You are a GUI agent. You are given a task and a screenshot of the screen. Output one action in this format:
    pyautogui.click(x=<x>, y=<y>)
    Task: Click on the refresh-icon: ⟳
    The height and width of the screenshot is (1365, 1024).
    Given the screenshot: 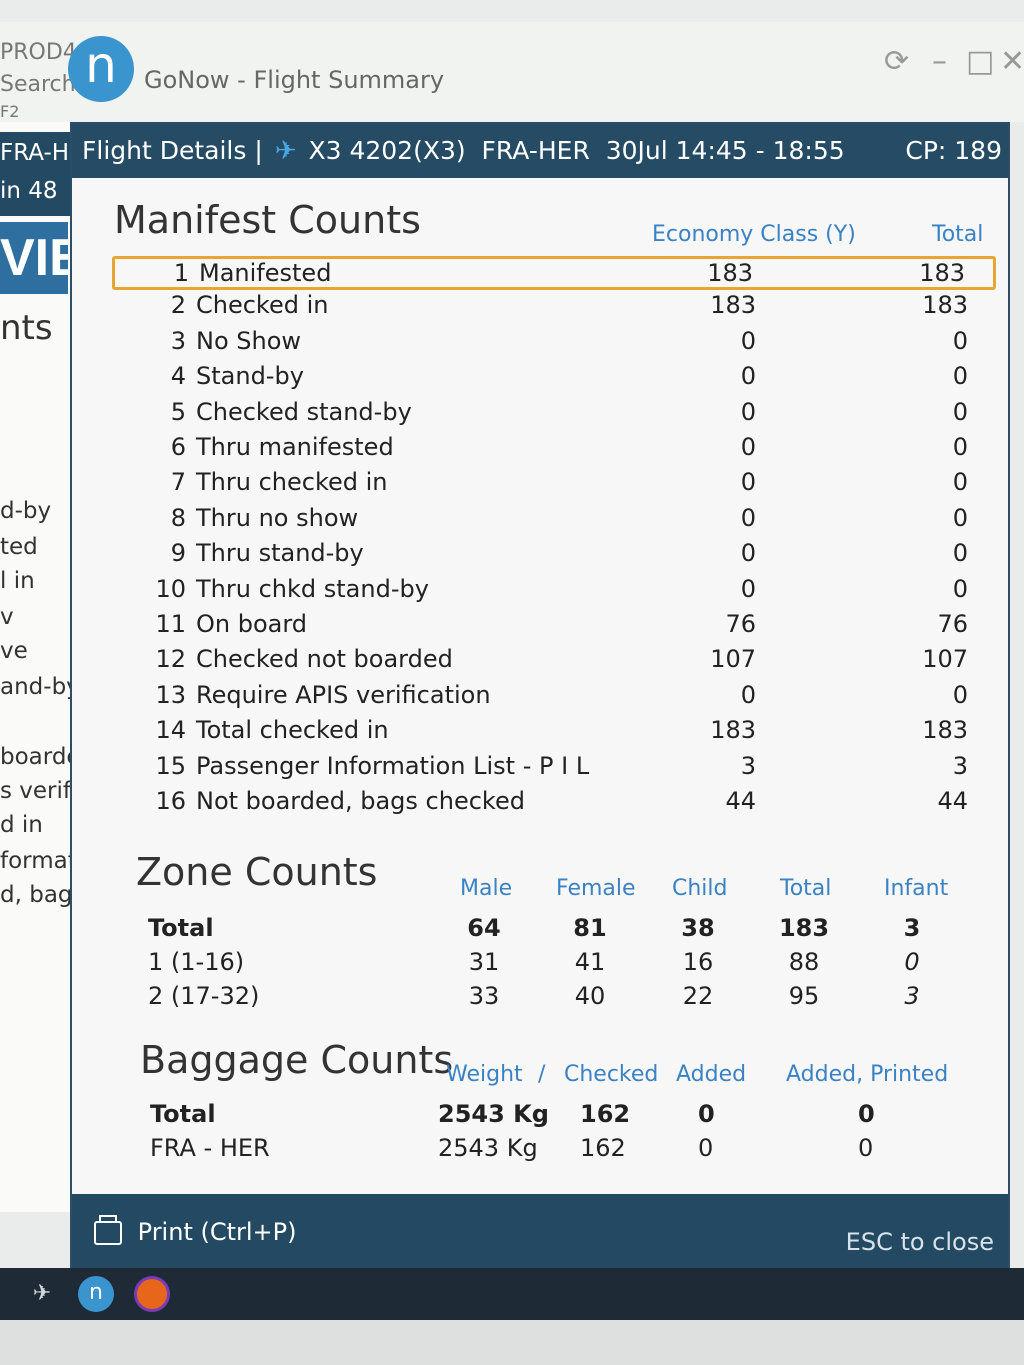 What is the action you would take?
    pyautogui.click(x=897, y=61)
    